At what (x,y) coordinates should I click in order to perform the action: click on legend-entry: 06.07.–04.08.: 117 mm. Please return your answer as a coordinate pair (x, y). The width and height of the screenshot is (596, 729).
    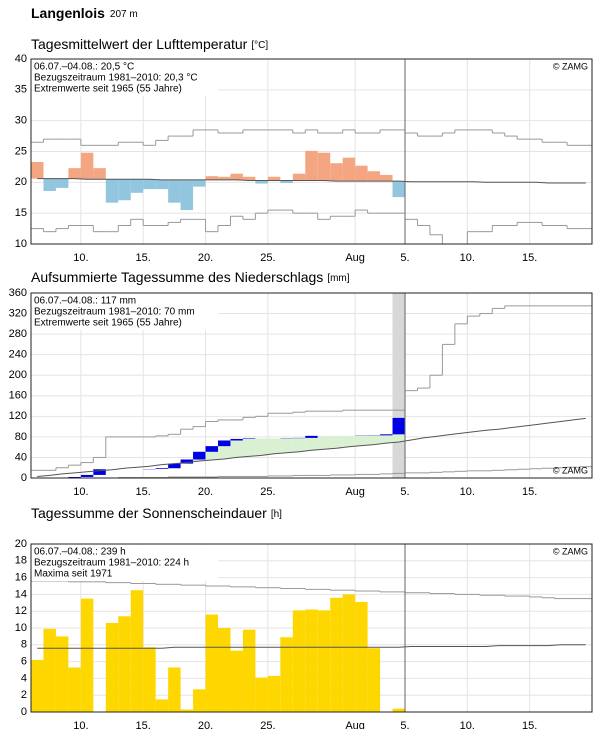
    Looking at the image, I should click on (85, 301).